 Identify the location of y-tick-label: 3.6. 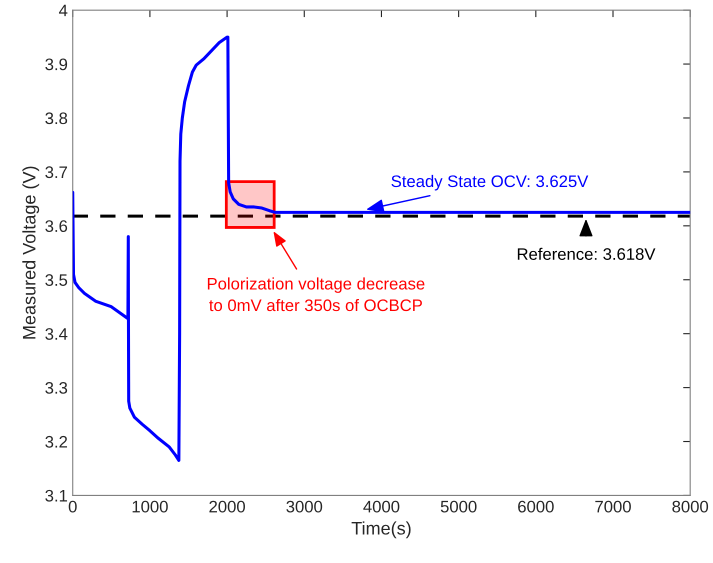
(56, 226).